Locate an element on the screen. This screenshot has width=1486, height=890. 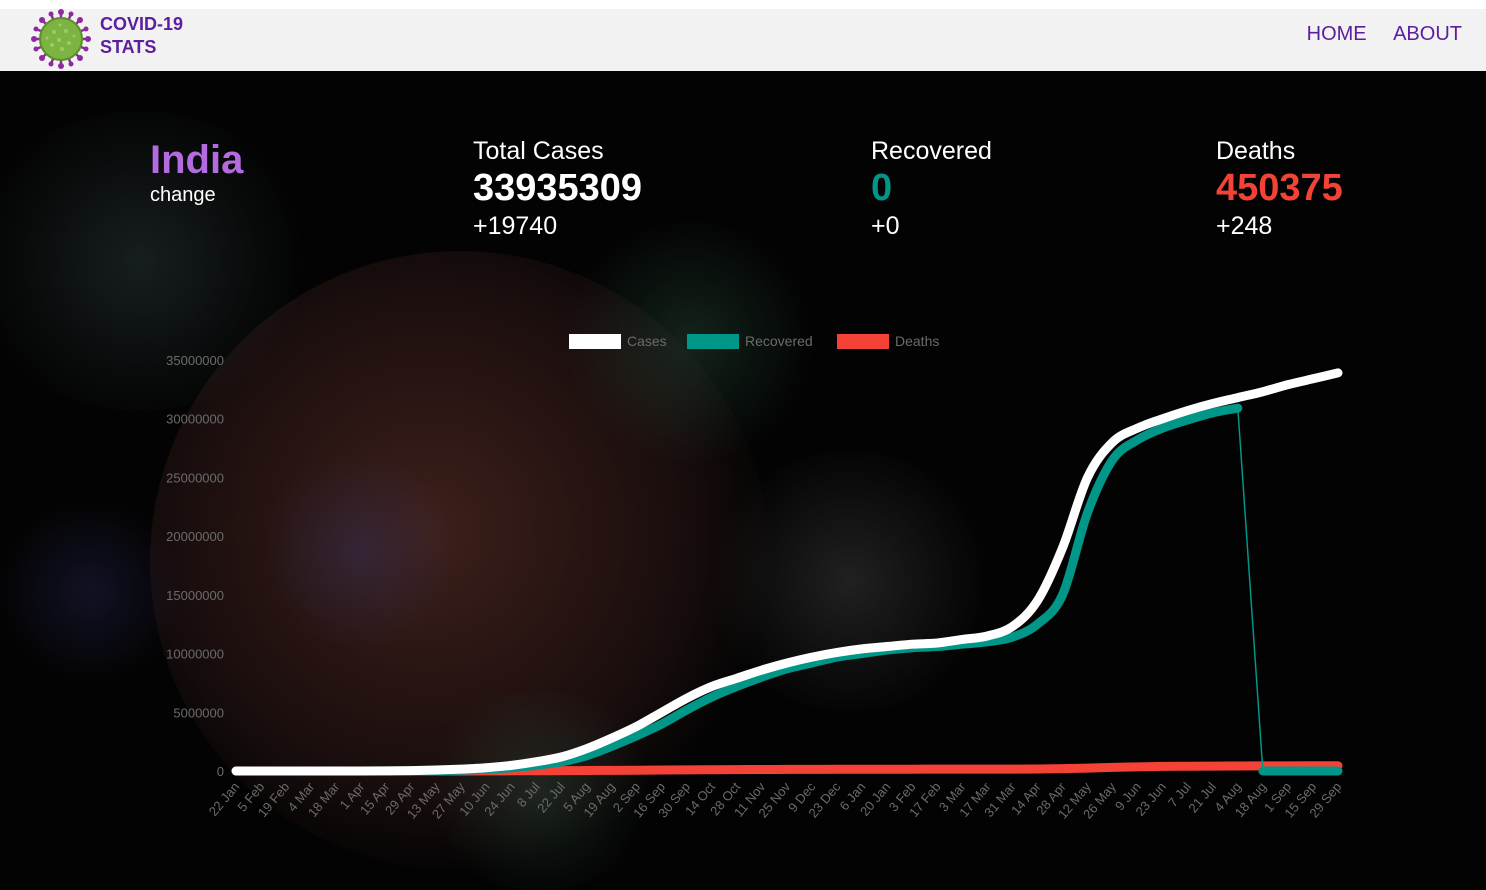
legend-label-recovered: Recovered is located at coordinates (779, 341).